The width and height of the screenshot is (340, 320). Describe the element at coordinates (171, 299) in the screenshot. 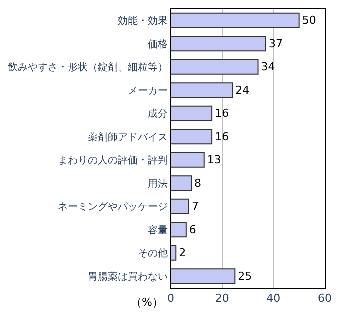

I see `x-tick-label: 0` at that location.